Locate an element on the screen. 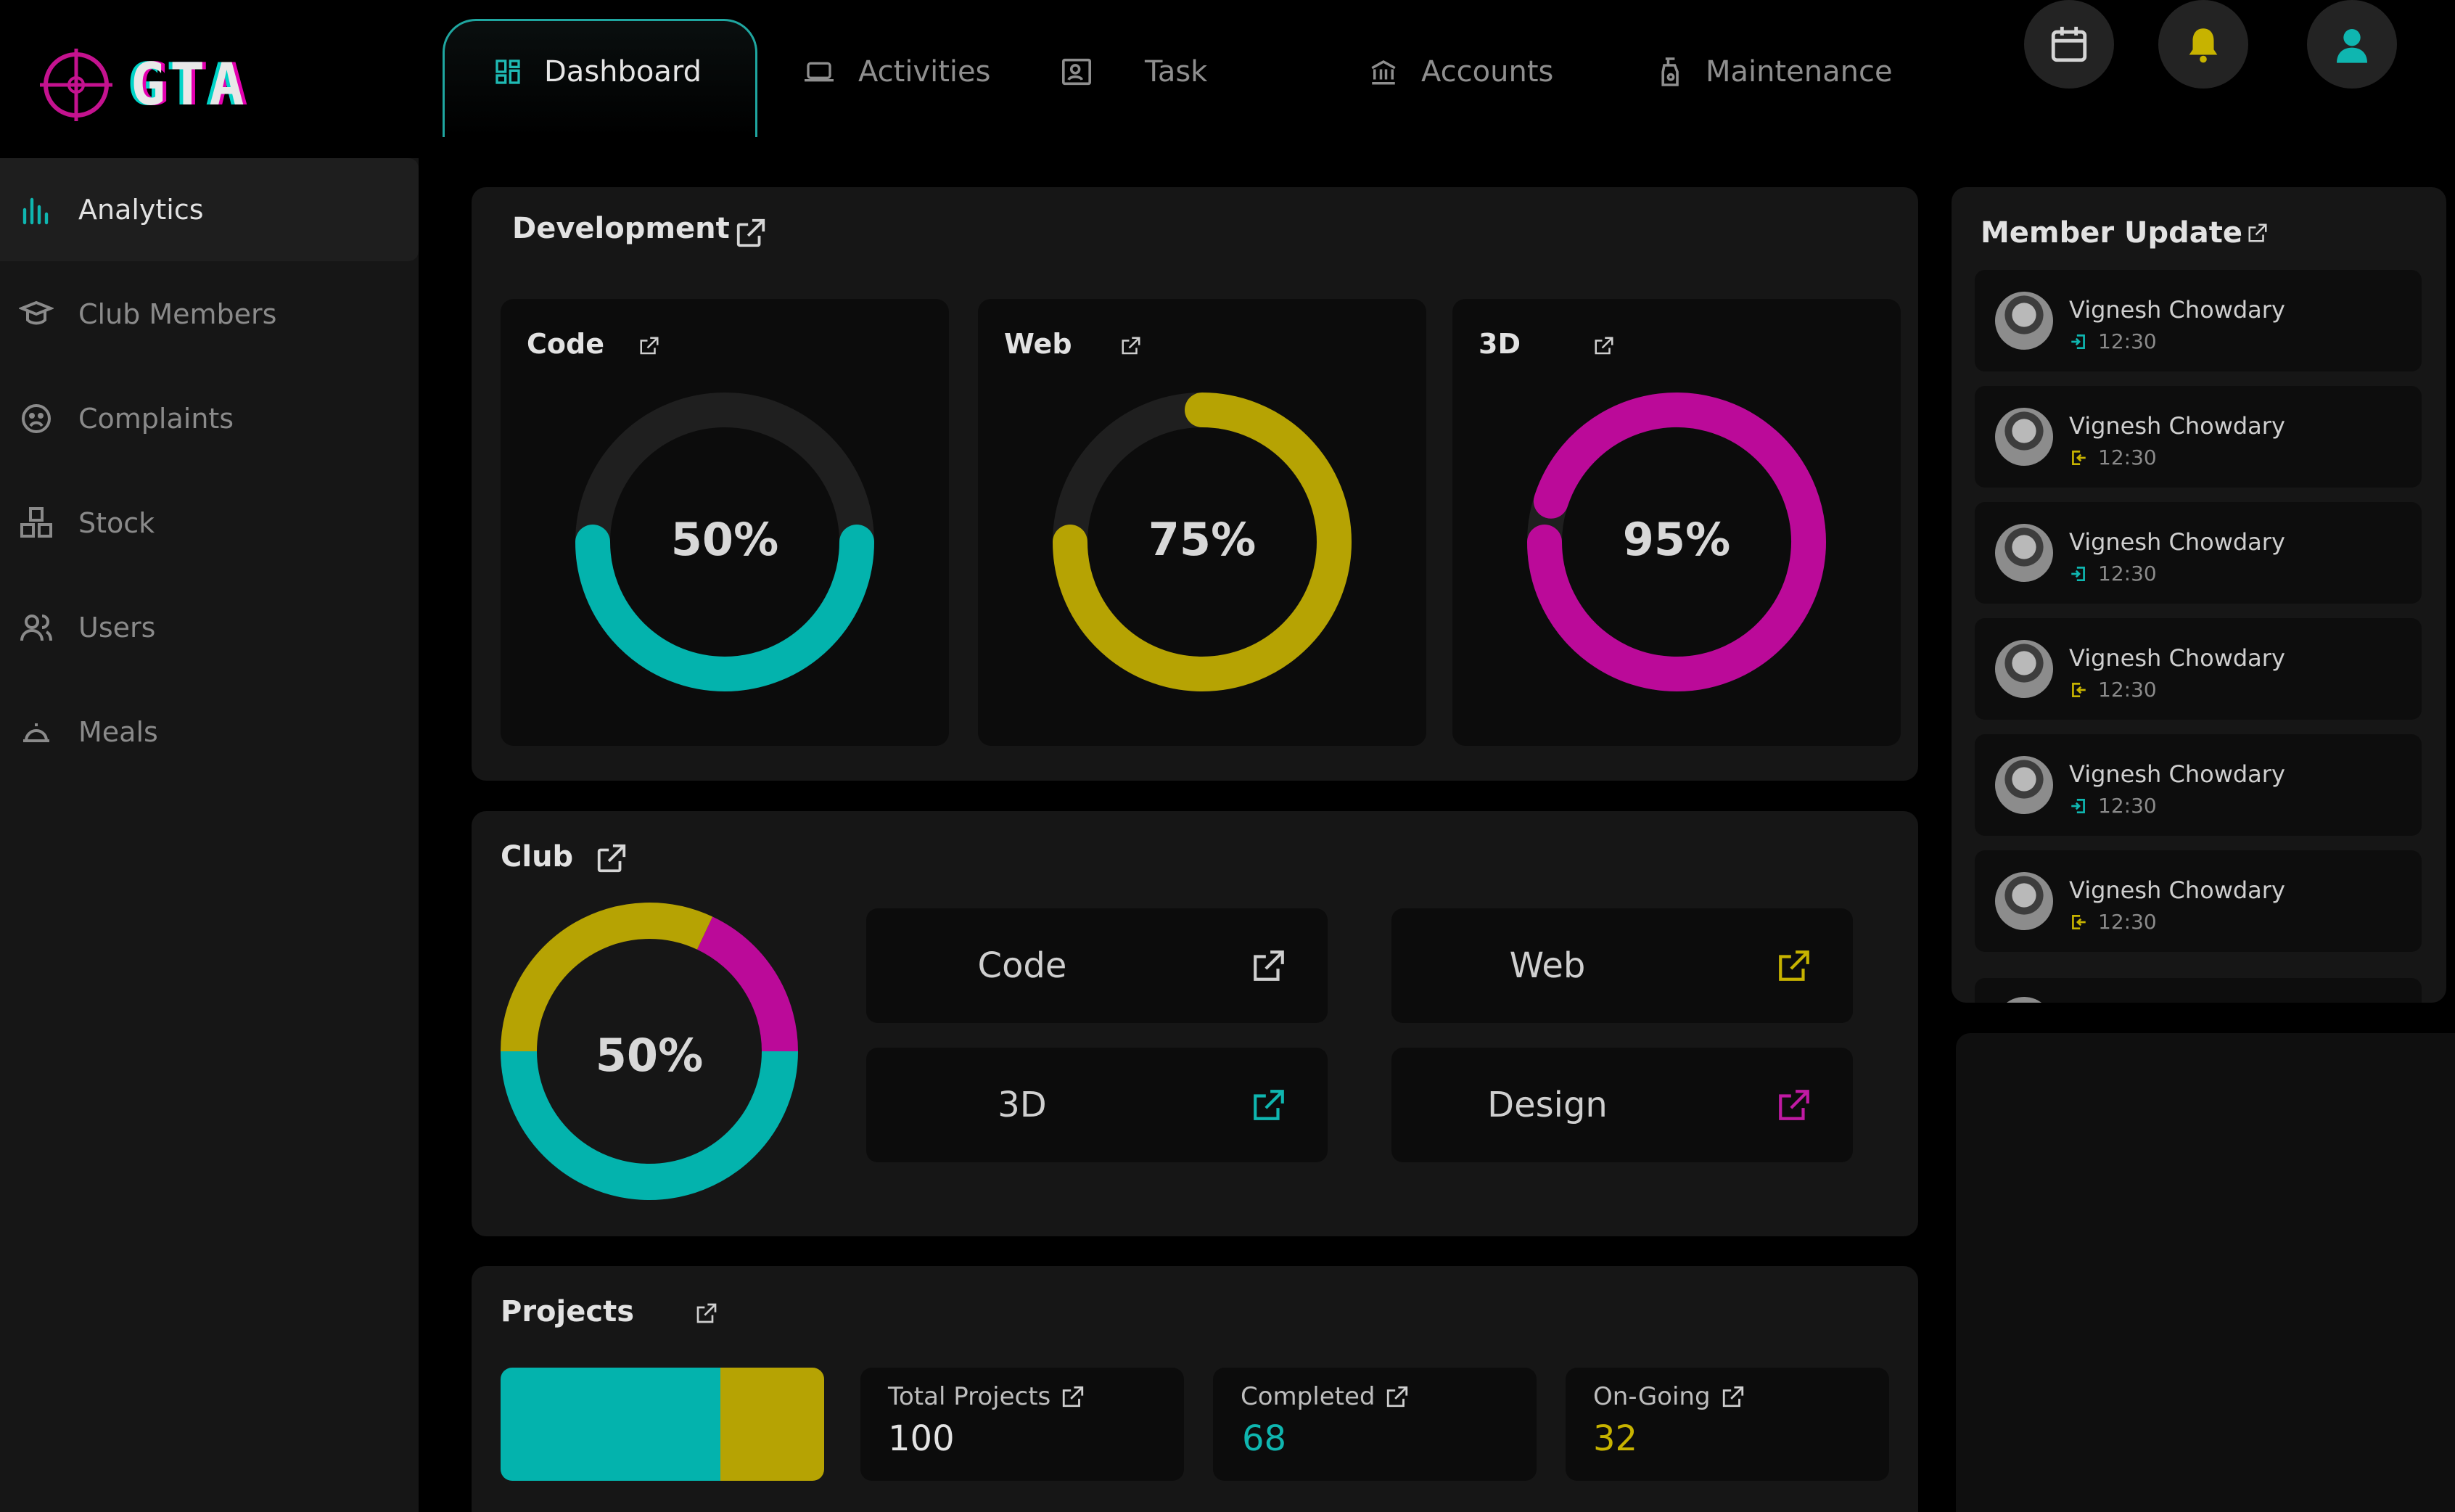  projects-progress-bar is located at coordinates (662, 1425).